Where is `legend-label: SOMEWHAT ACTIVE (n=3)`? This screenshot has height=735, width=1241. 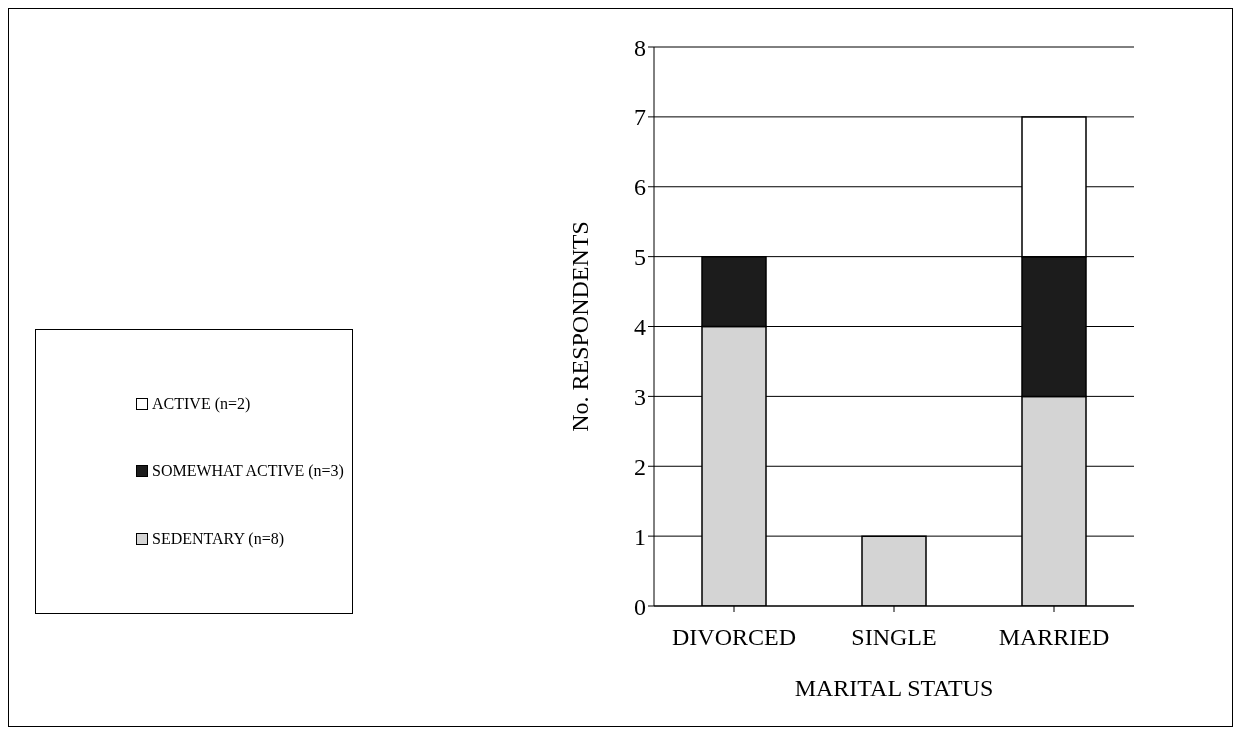
legend-label: SOMEWHAT ACTIVE (n=3) is located at coordinates (248, 471).